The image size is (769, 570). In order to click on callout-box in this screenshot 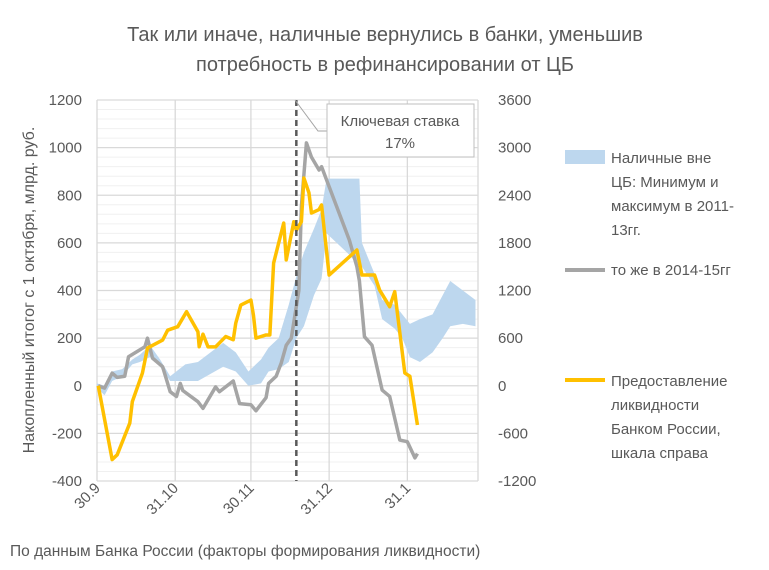, I will do `click(400, 130)`.